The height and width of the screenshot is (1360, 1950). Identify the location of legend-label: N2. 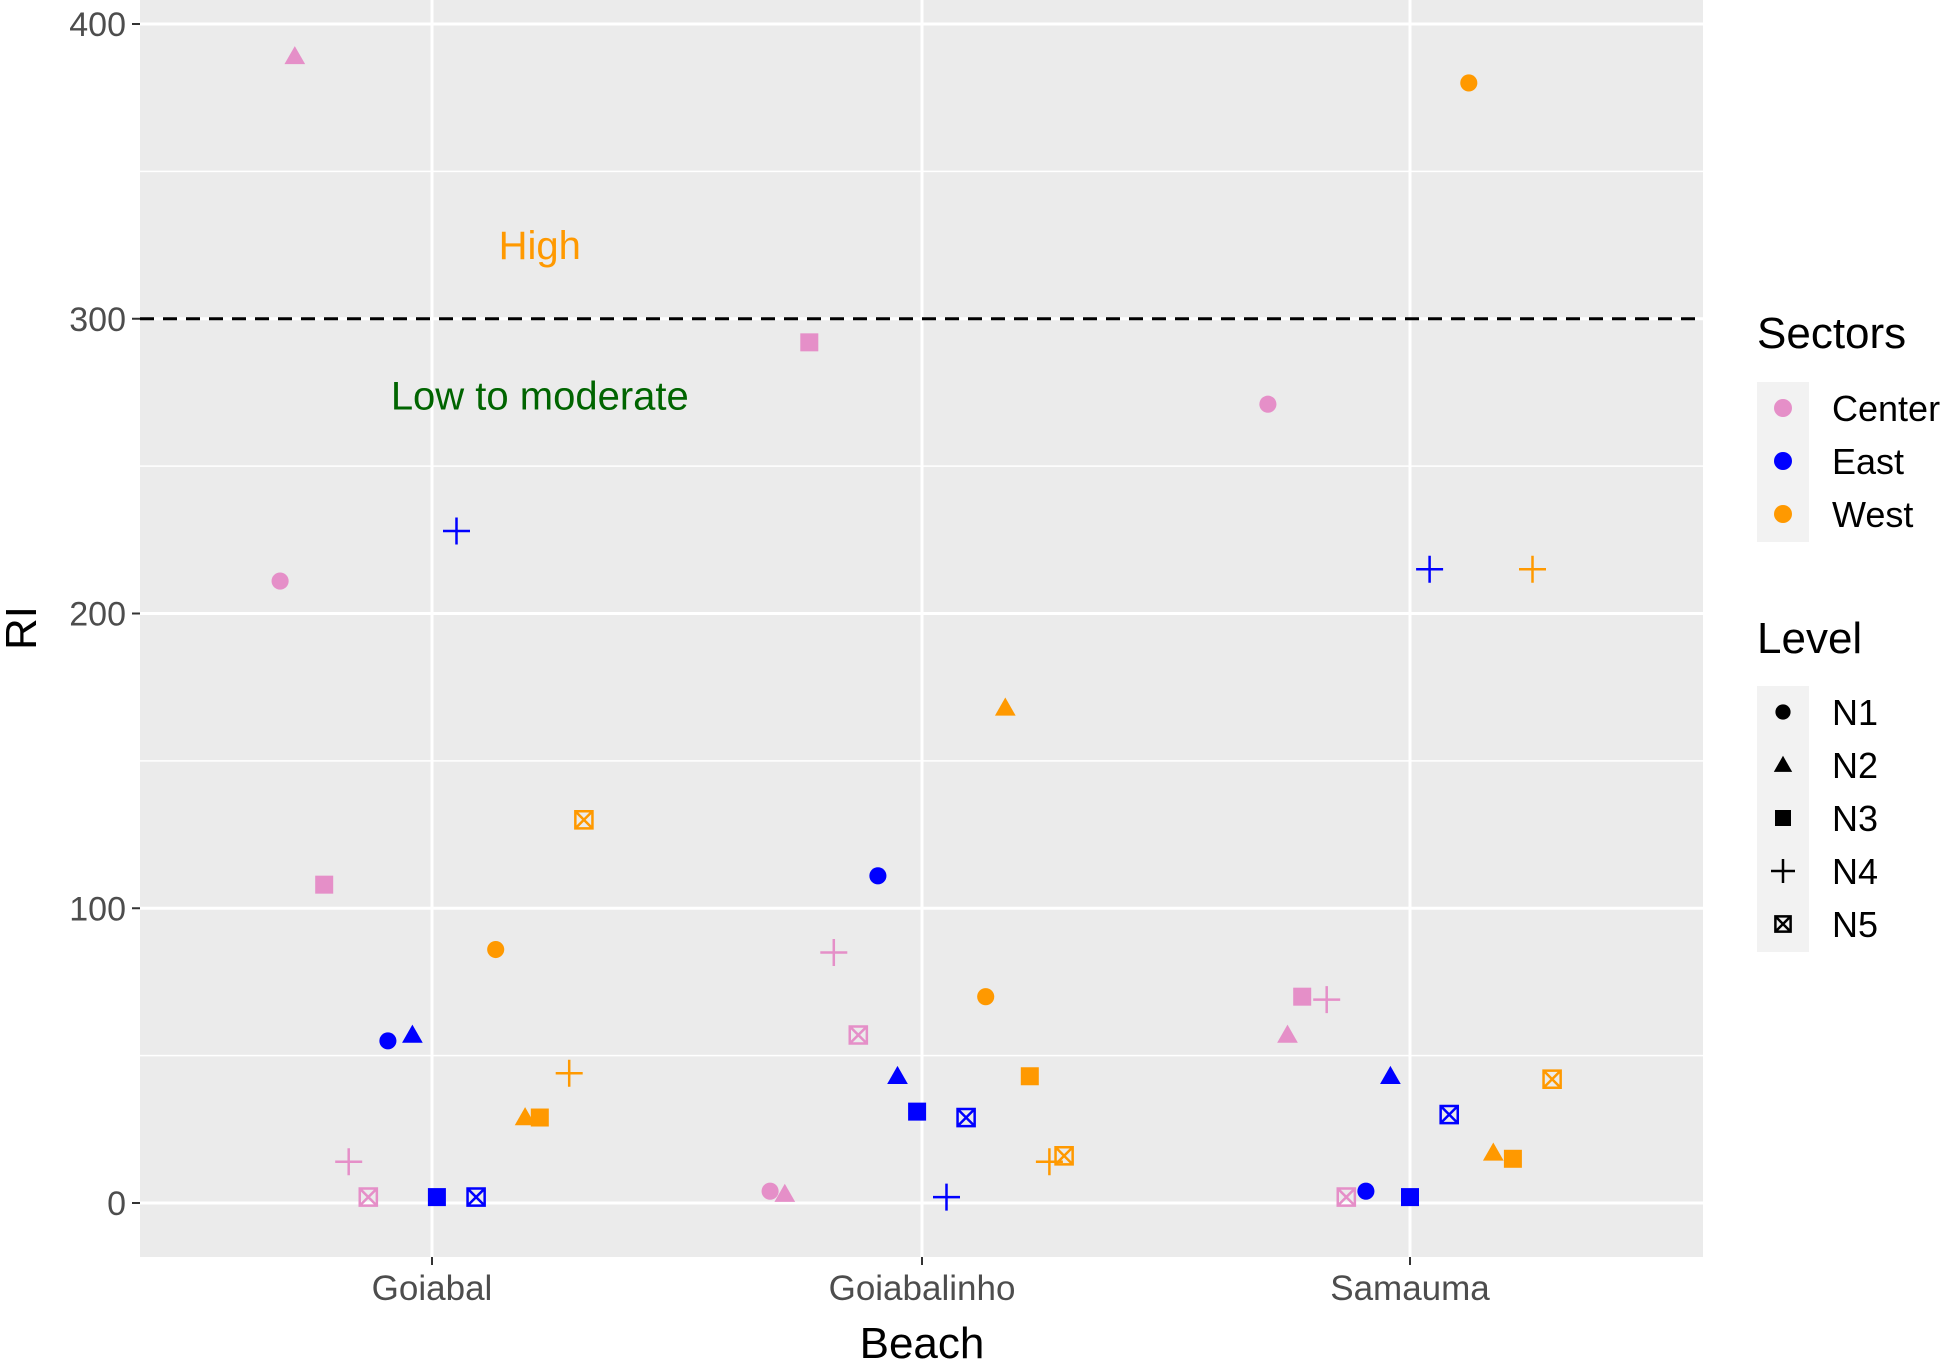
(1855, 765).